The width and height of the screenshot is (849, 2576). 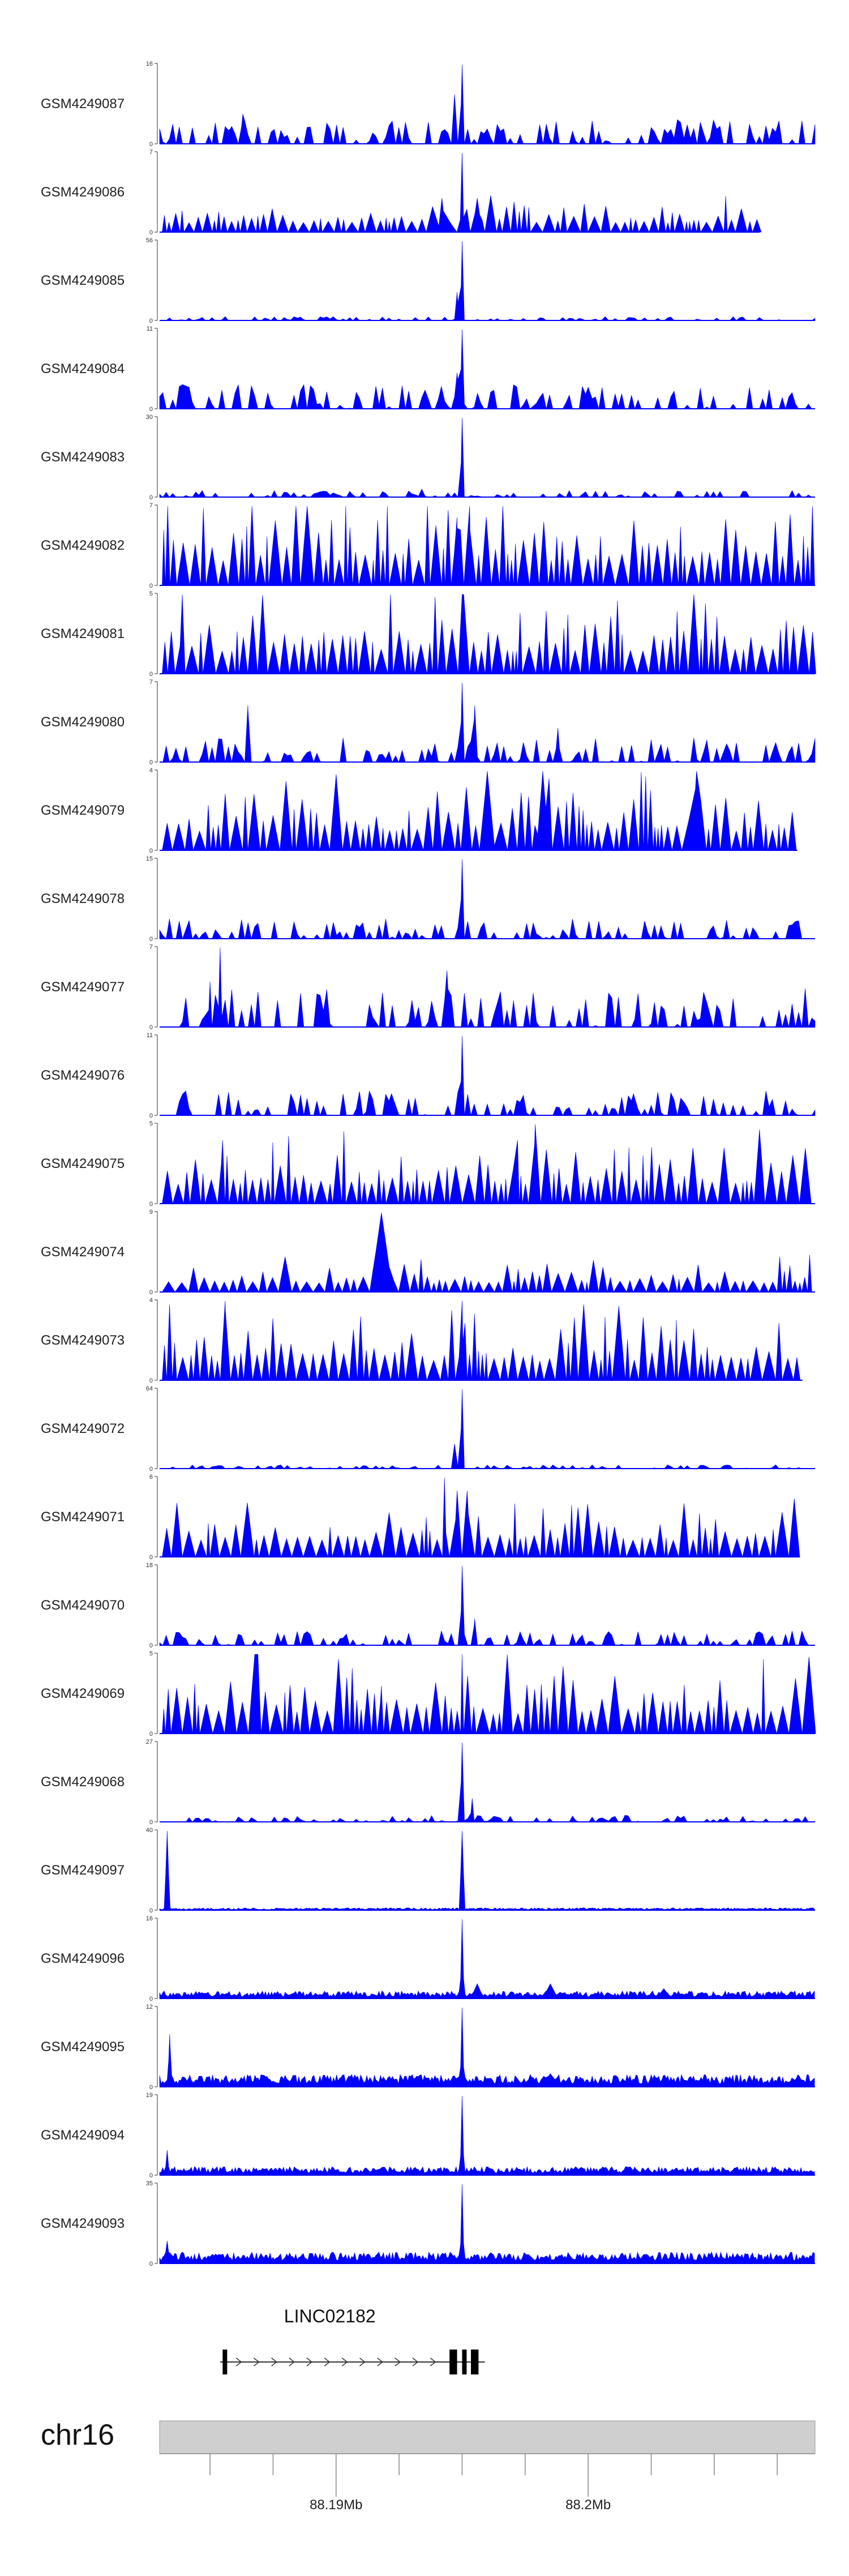 What do you see at coordinates (83, 368) in the screenshot?
I see `track-label: GSM4249084` at bounding box center [83, 368].